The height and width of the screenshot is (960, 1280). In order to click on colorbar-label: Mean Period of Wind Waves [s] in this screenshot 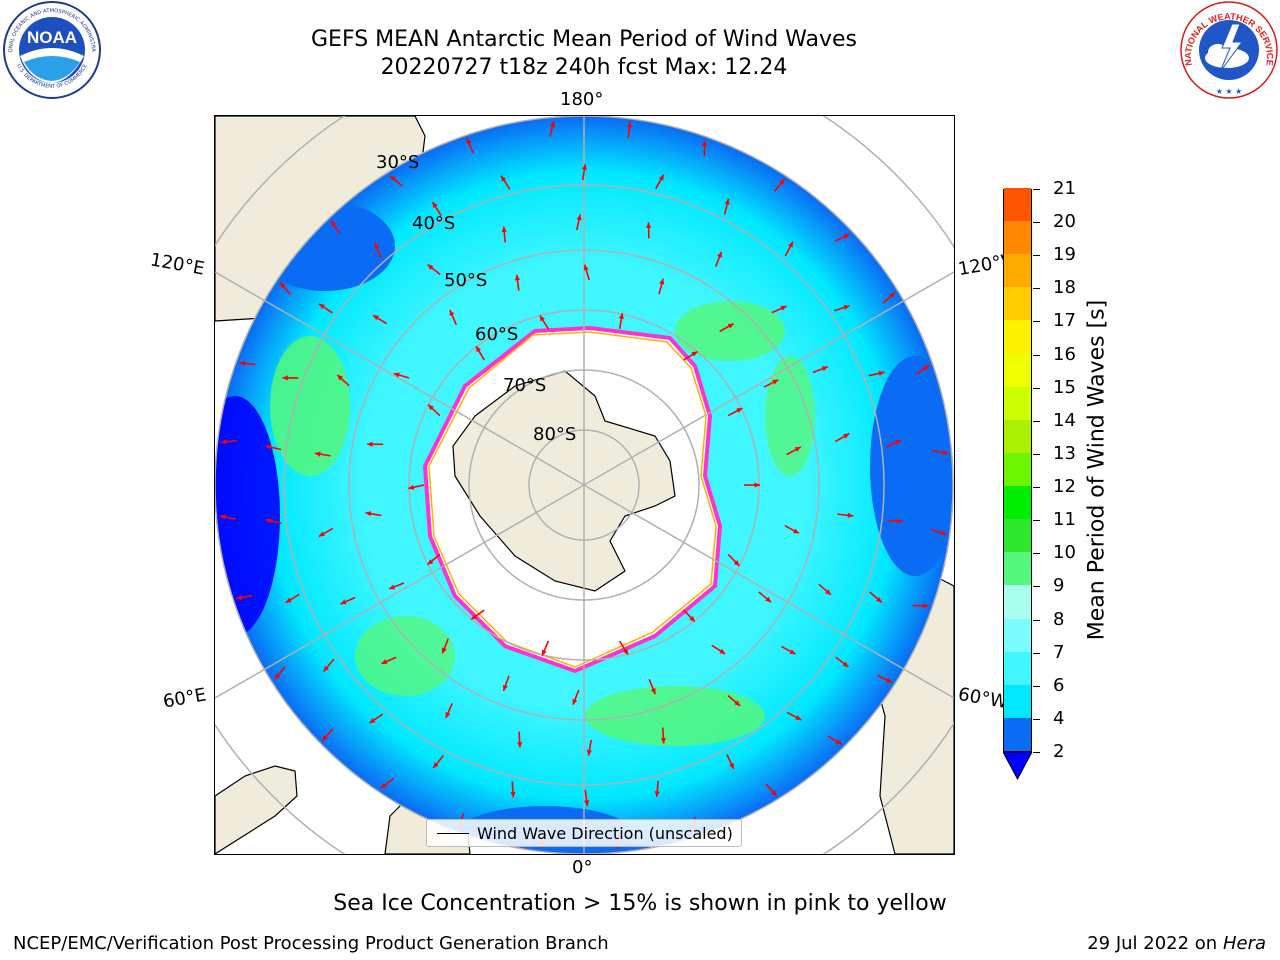, I will do `click(1097, 470)`.